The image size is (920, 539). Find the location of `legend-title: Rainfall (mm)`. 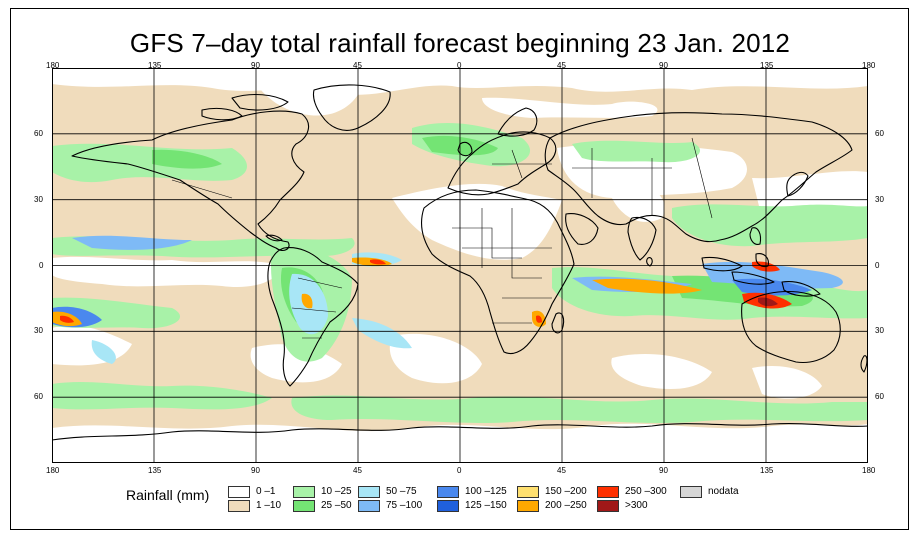

legend-title: Rainfall (mm) is located at coordinates (168, 495).